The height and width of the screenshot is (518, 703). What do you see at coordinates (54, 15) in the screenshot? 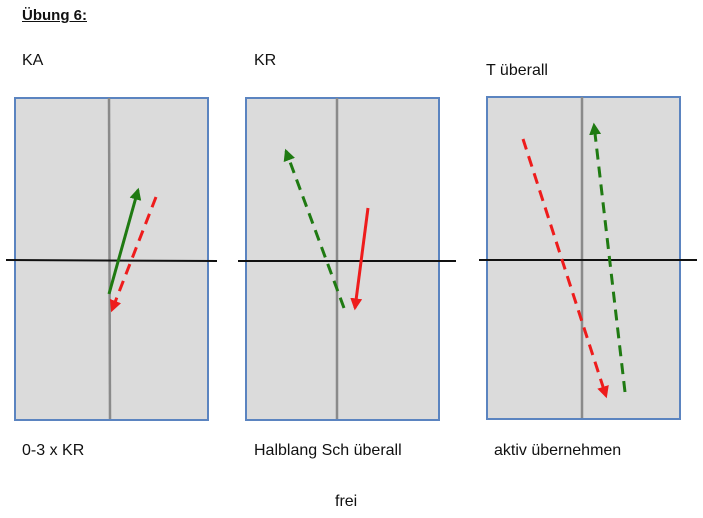
I see `exercise-title: Übung 6:` at bounding box center [54, 15].